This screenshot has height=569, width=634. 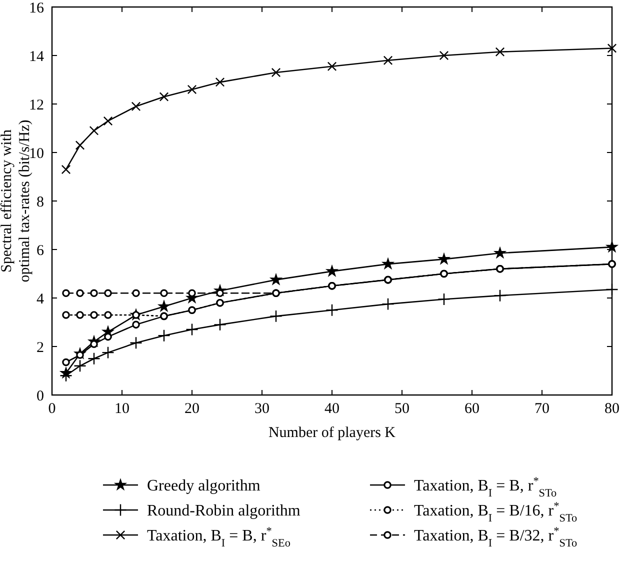 What do you see at coordinates (262, 409) in the screenshot?
I see `x-tick-label: 30` at bounding box center [262, 409].